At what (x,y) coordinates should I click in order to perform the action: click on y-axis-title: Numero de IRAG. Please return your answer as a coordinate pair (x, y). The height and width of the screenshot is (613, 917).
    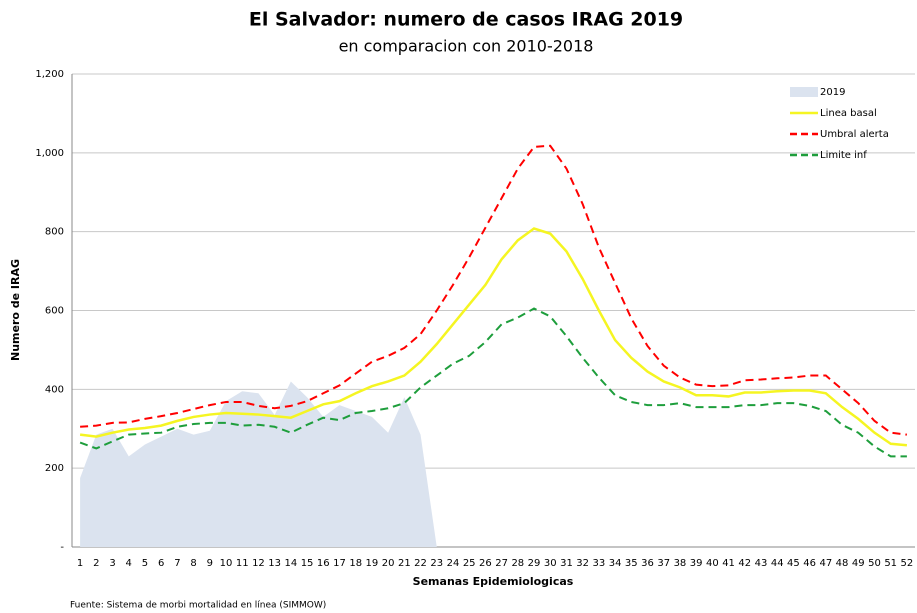
    Looking at the image, I should click on (15, 310).